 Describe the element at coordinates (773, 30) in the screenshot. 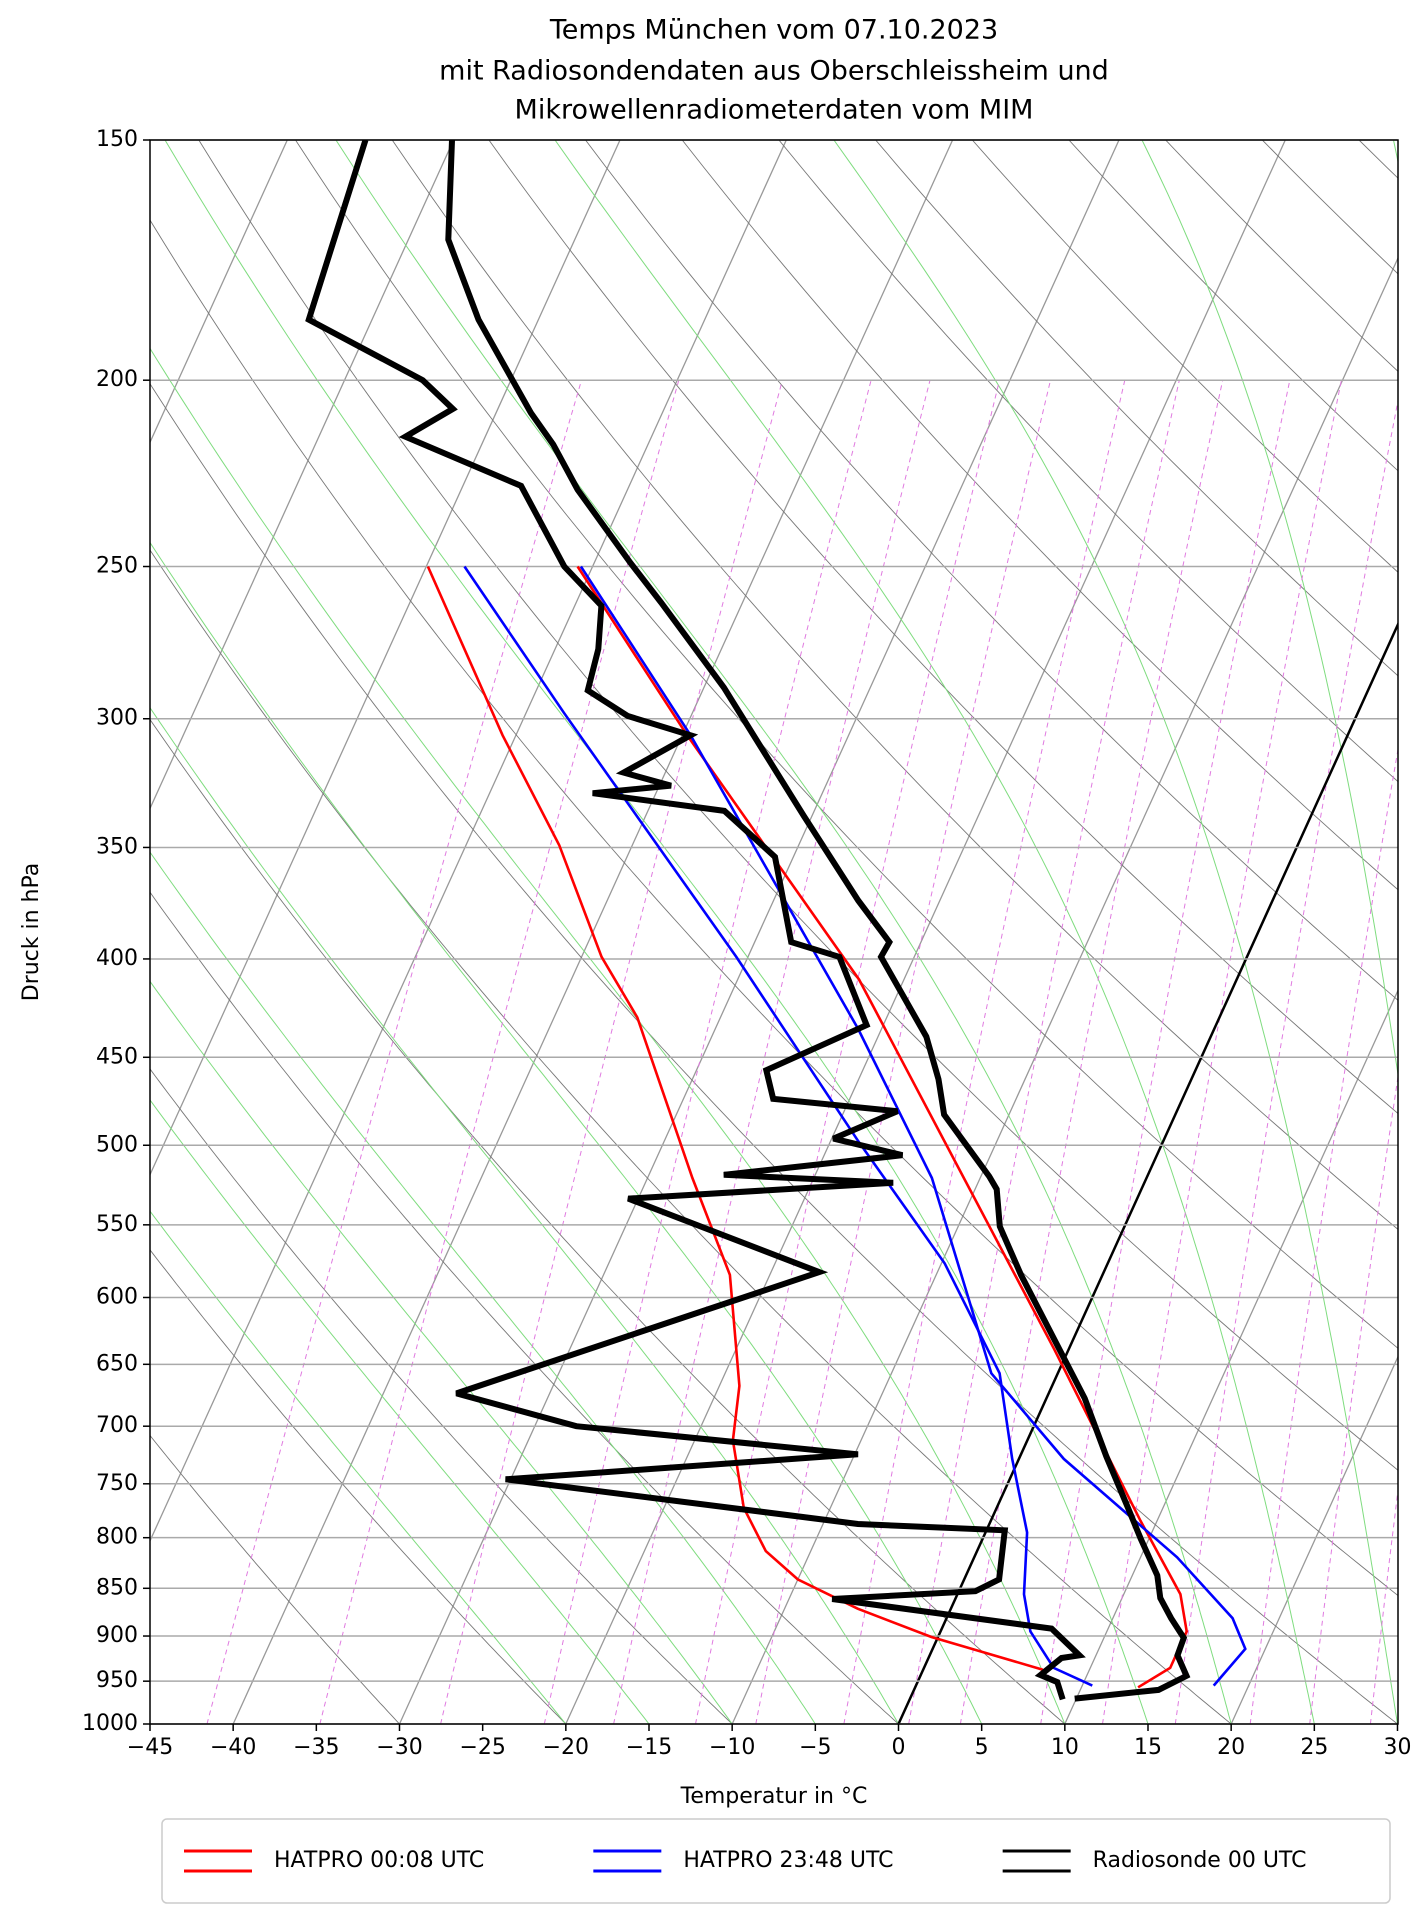

I see `chart-title: Temps München vom 07.10.2023` at that location.